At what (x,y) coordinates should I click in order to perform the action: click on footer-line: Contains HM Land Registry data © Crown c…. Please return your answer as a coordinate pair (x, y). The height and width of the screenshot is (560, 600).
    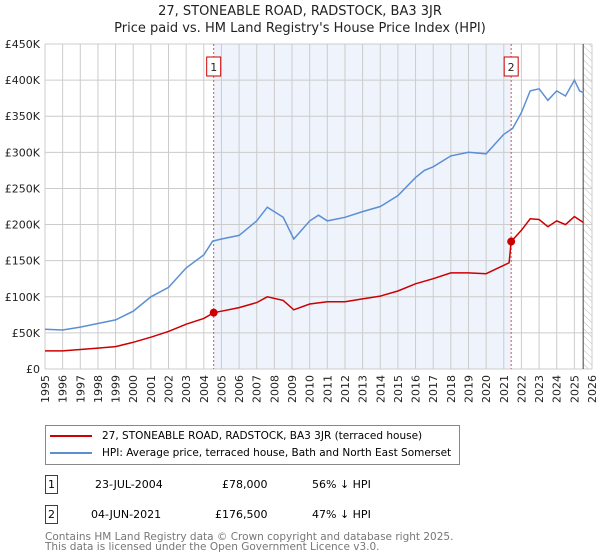
    Looking at the image, I should click on (249, 537).